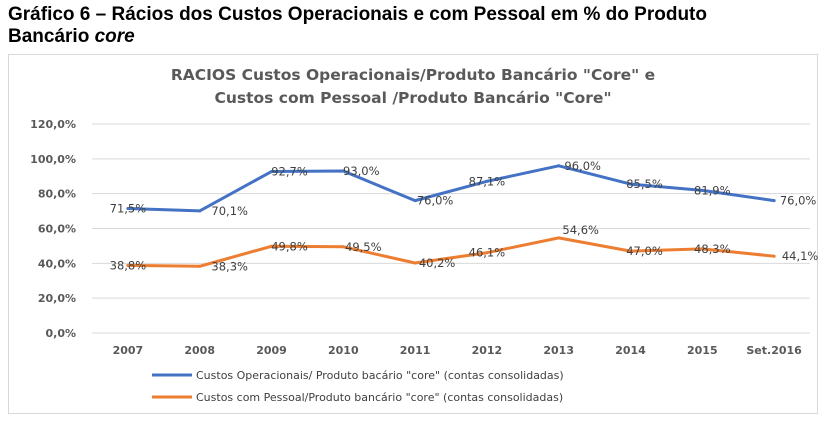  I want to click on y-tick-label: 40,0%, so click(57, 263).